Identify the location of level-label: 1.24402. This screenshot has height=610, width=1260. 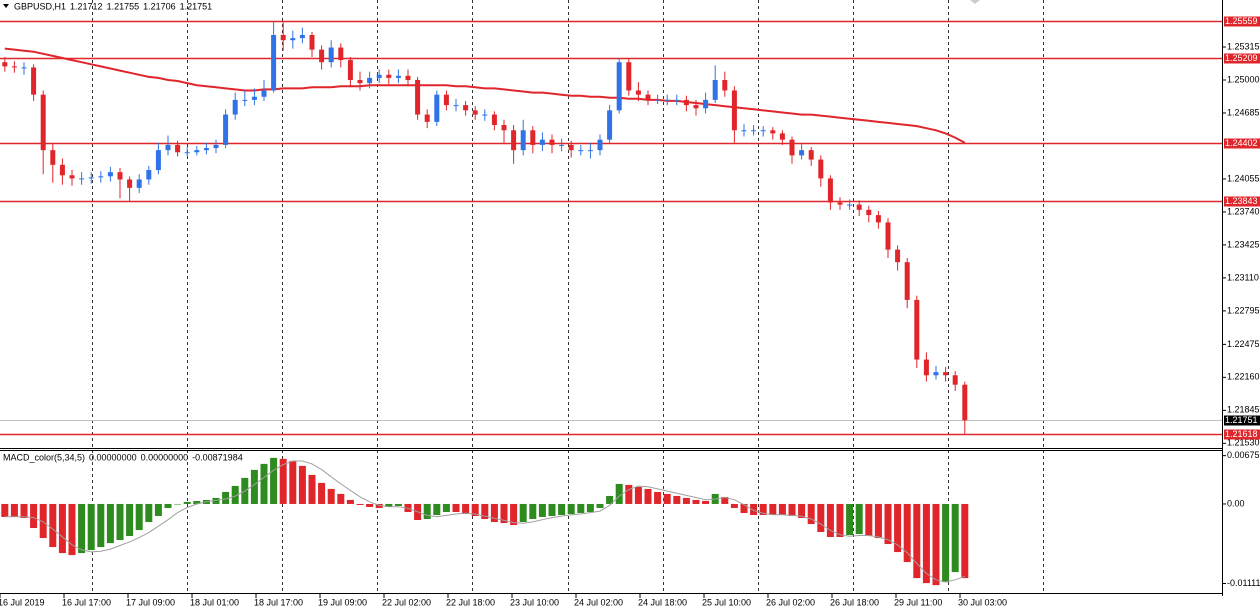
(1241, 143).